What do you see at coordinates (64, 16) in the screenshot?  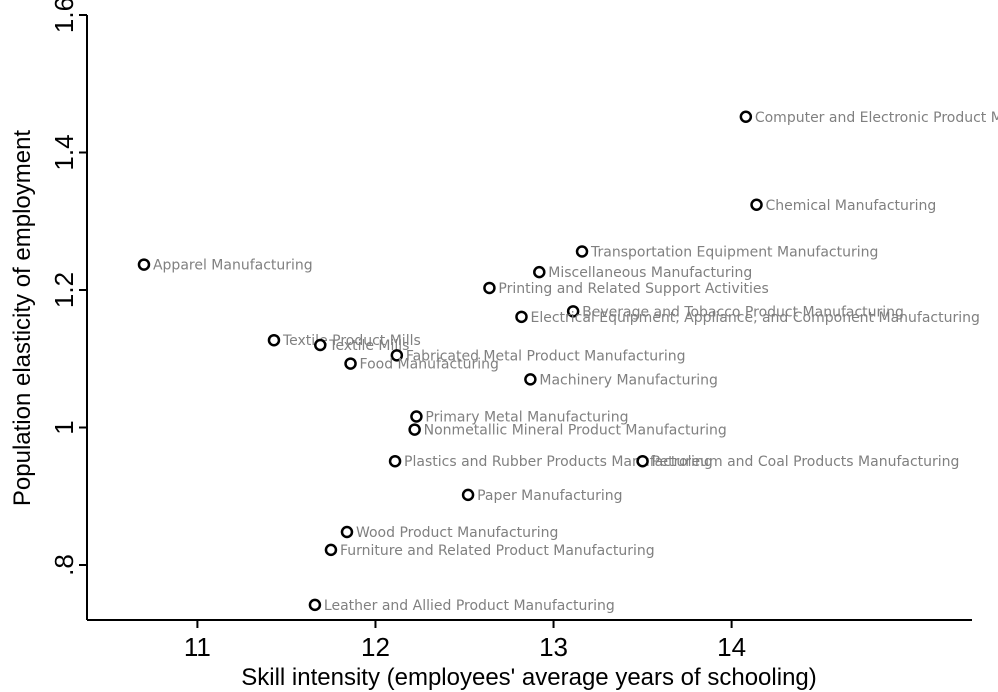 I see `y-tick-label: 1.6` at bounding box center [64, 16].